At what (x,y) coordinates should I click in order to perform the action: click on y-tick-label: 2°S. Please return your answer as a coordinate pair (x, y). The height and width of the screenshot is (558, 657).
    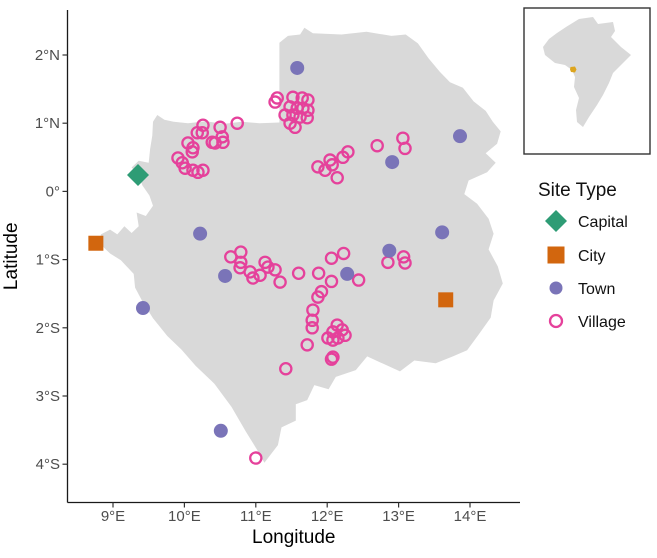
    Looking at the image, I should click on (48, 328).